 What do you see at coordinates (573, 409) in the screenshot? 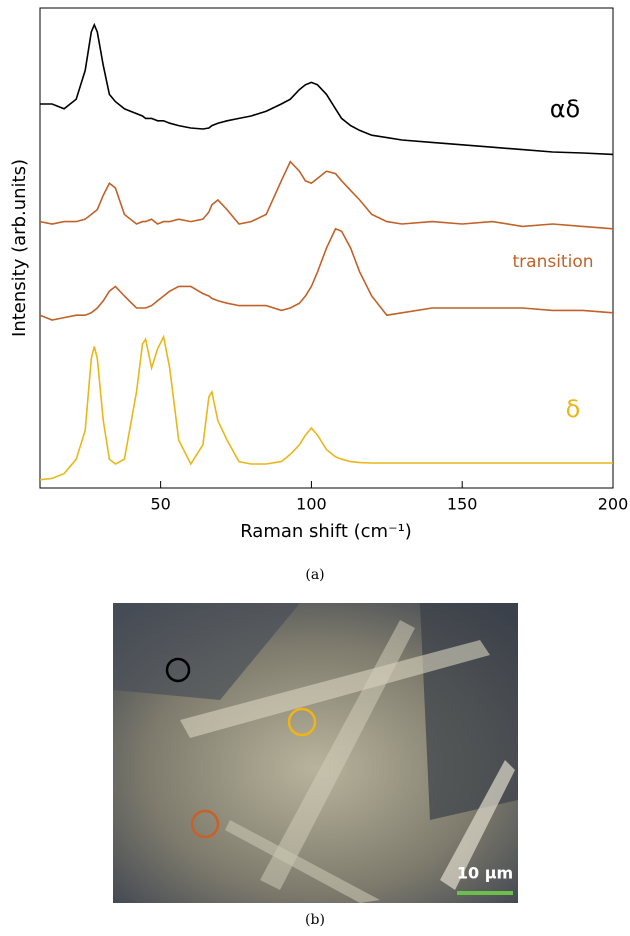
I see `series-label: δ` at bounding box center [573, 409].